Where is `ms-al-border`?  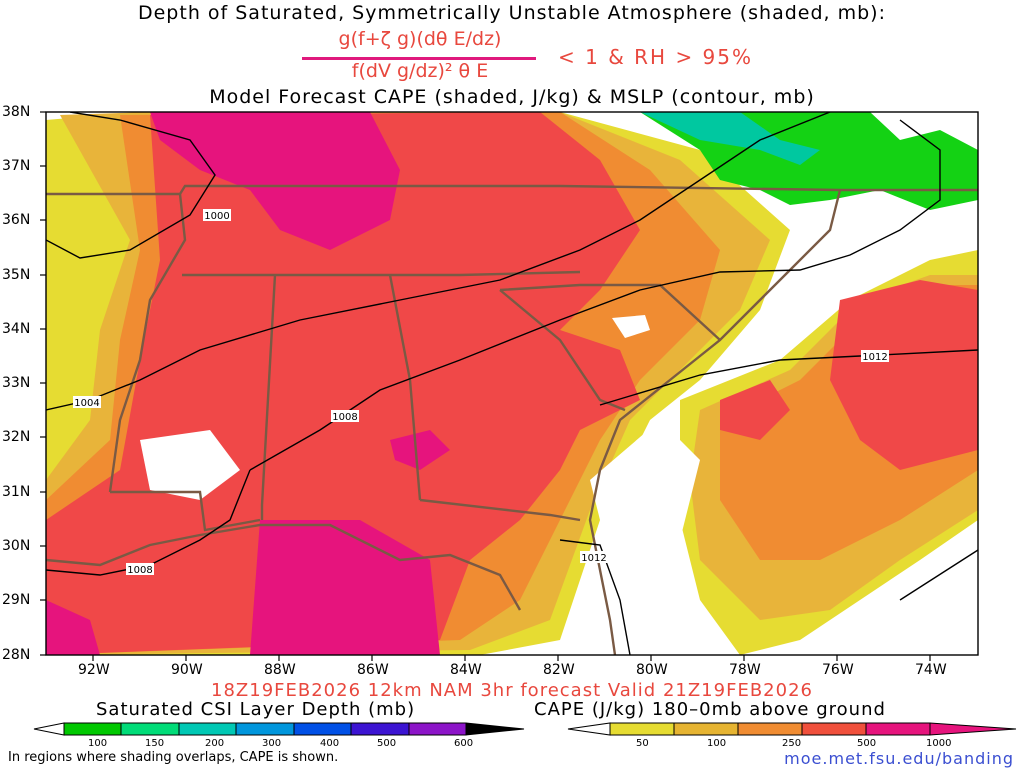 ms-al-border is located at coordinates (268, 397).